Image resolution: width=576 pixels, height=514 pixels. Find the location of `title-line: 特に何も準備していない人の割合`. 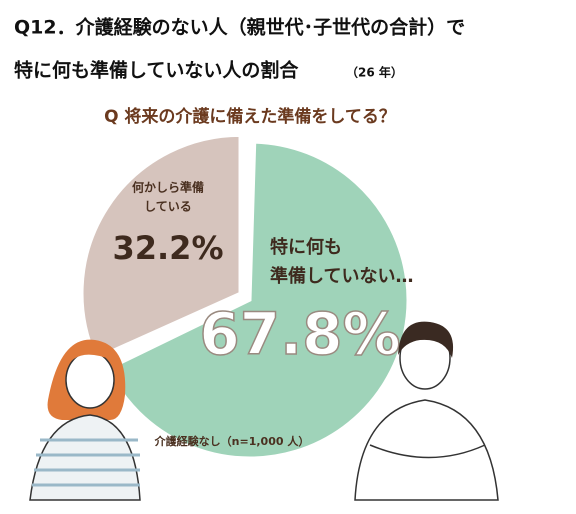

title-line: 特に何も準備していない人の割合 is located at coordinates (156, 70).